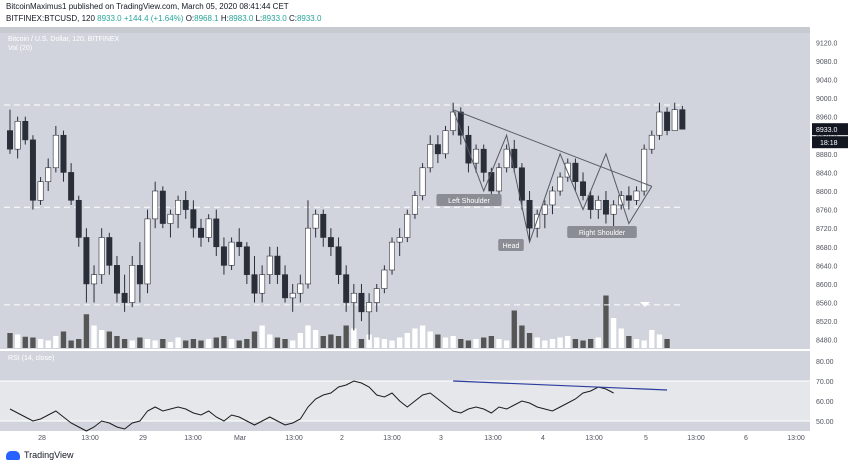 This screenshot has height=467, width=850. Describe the element at coordinates (40, 455) in the screenshot. I see `tradingview-logo: TradingView` at that location.